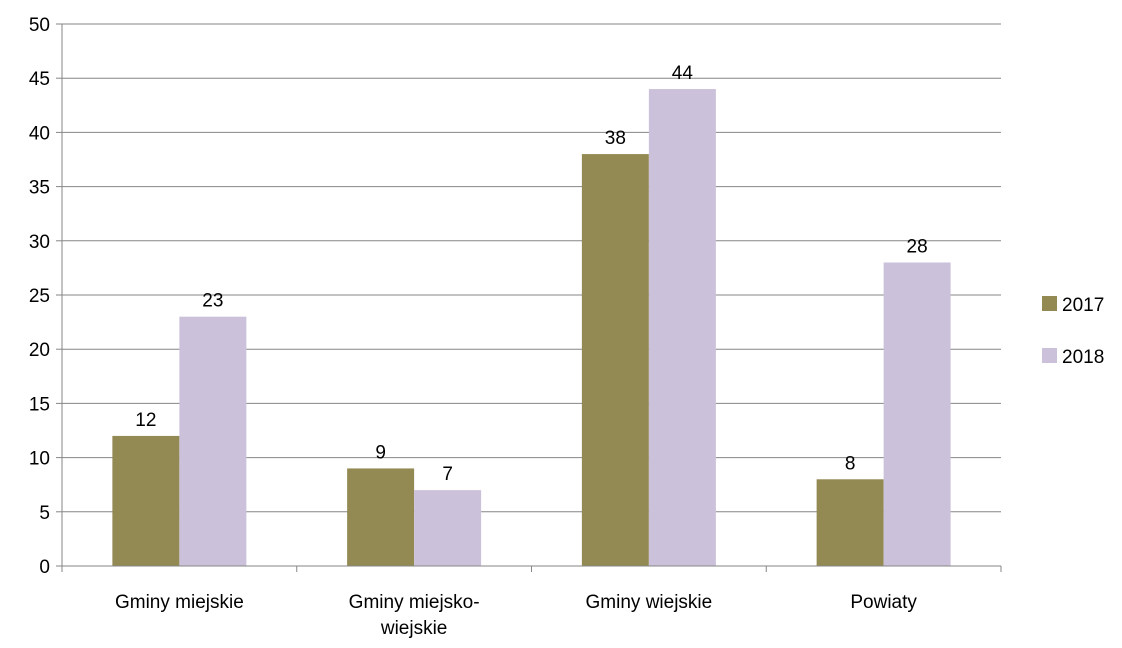 The width and height of the screenshot is (1122, 648). I want to click on data-label: 44, so click(683, 73).